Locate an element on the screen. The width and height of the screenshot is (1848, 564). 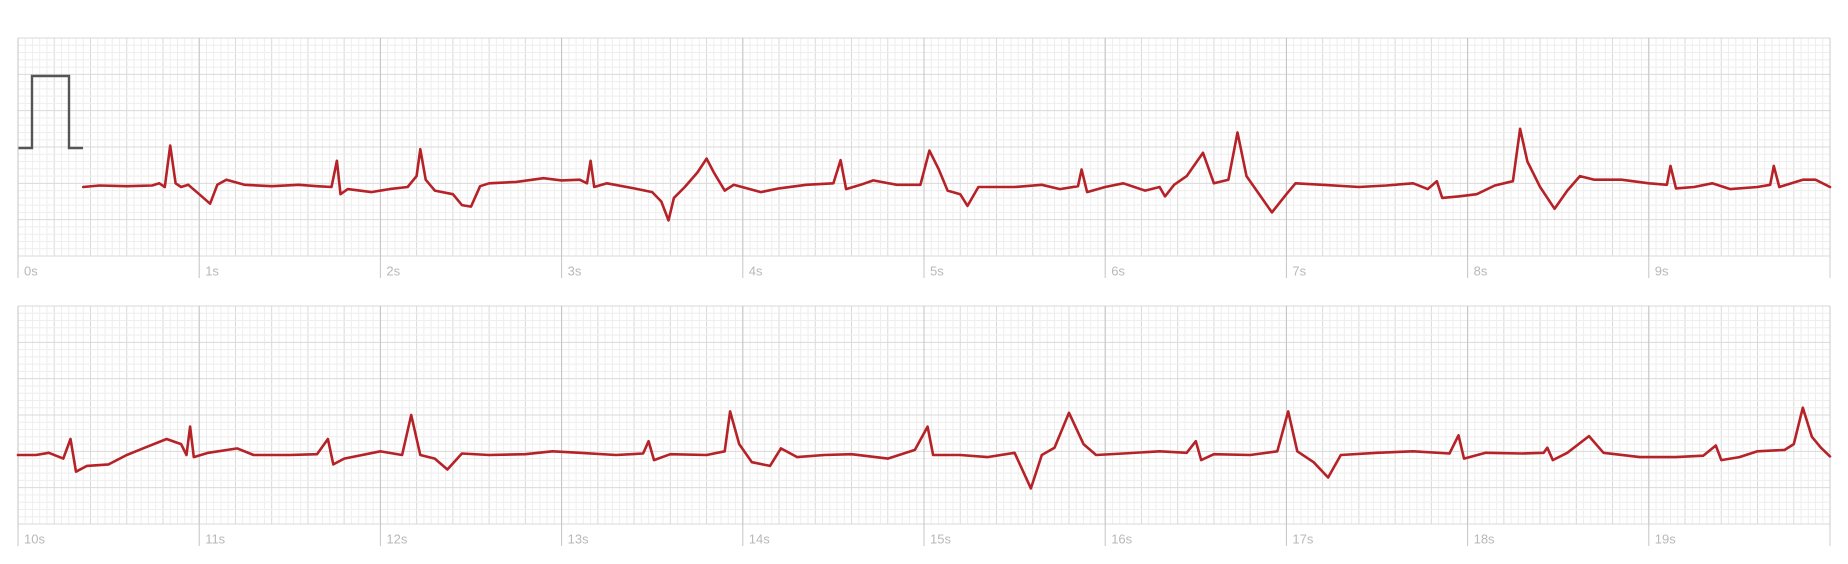
x-tick-label: 3s is located at coordinates (575, 270).